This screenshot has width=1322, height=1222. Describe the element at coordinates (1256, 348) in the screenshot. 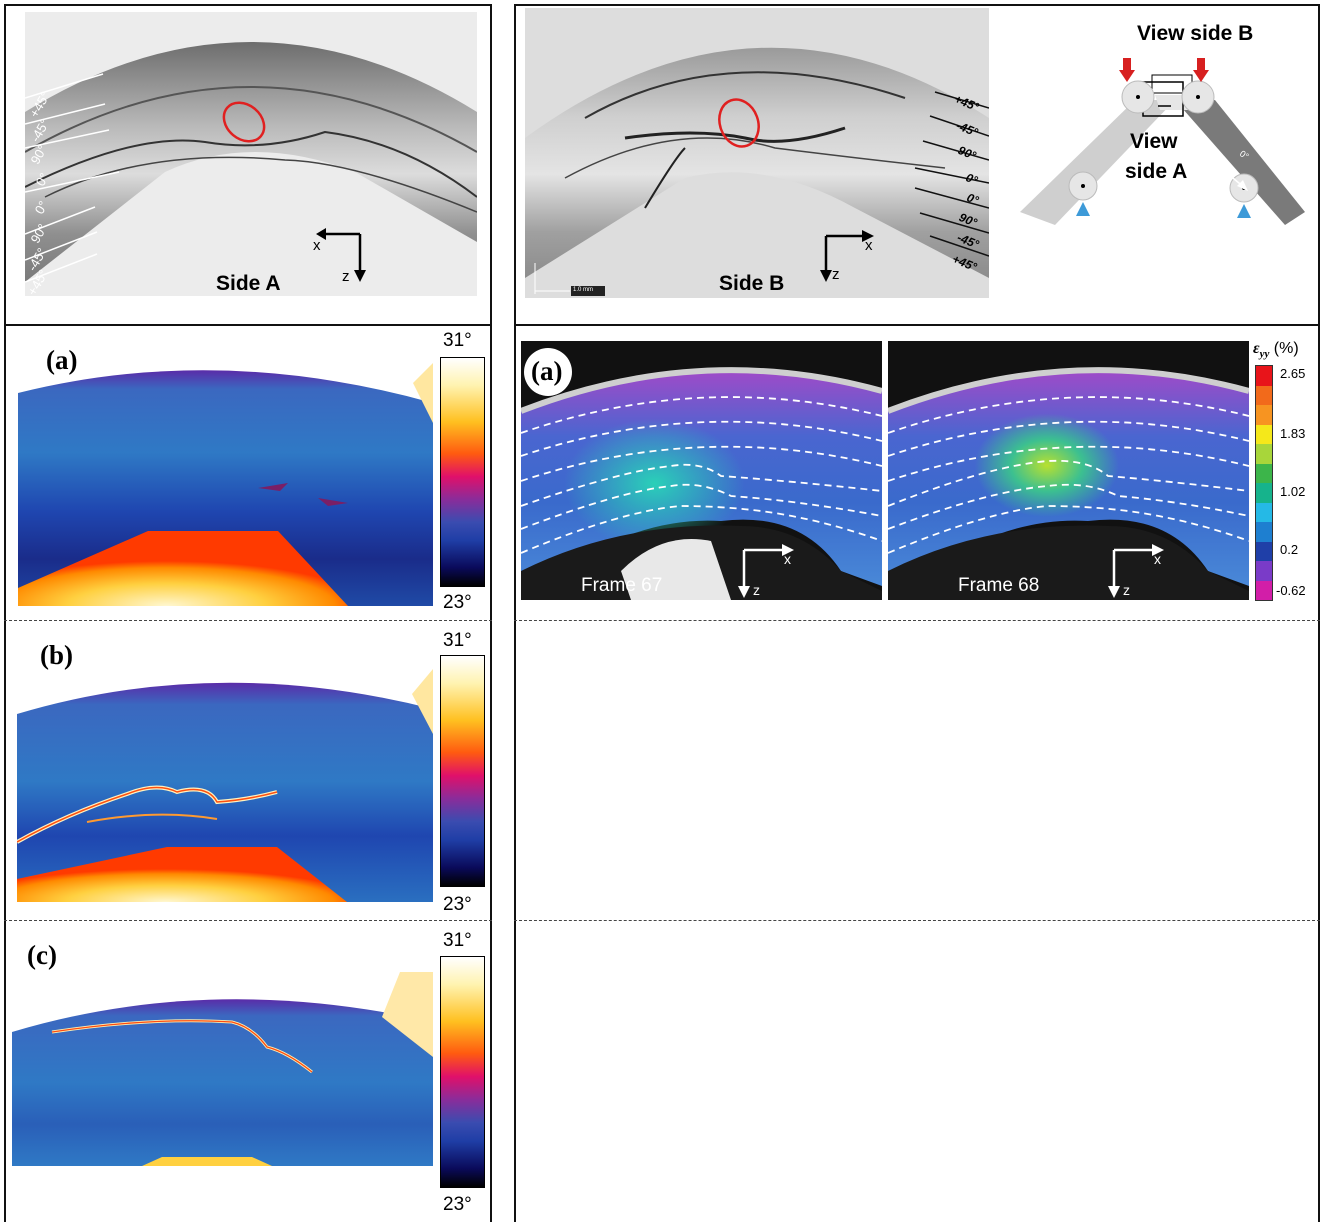

I see `epsilon-symbol: ε` at that location.